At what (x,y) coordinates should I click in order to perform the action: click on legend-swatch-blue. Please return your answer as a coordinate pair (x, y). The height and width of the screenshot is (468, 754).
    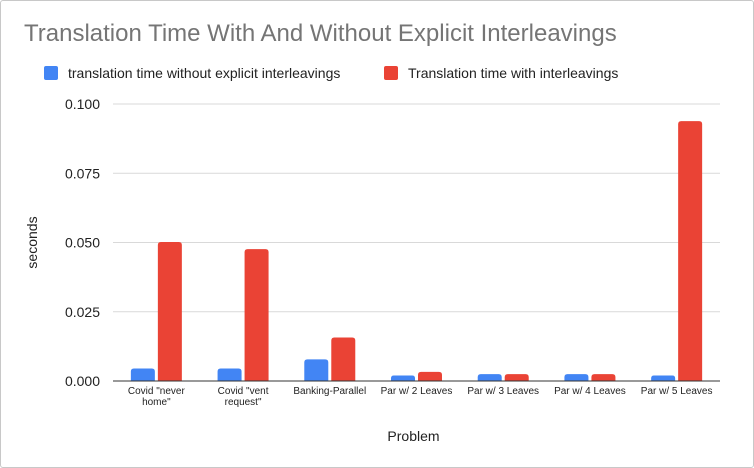
    Looking at the image, I should click on (51, 73).